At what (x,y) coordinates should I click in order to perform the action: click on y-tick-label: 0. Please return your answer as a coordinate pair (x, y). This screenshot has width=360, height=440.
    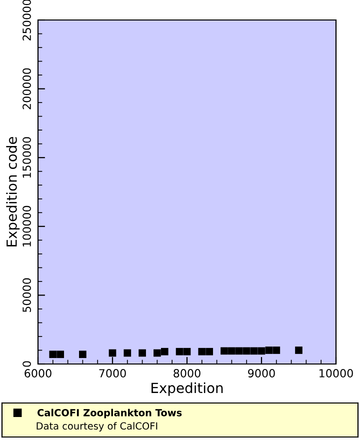
    Looking at the image, I should click on (26, 364).